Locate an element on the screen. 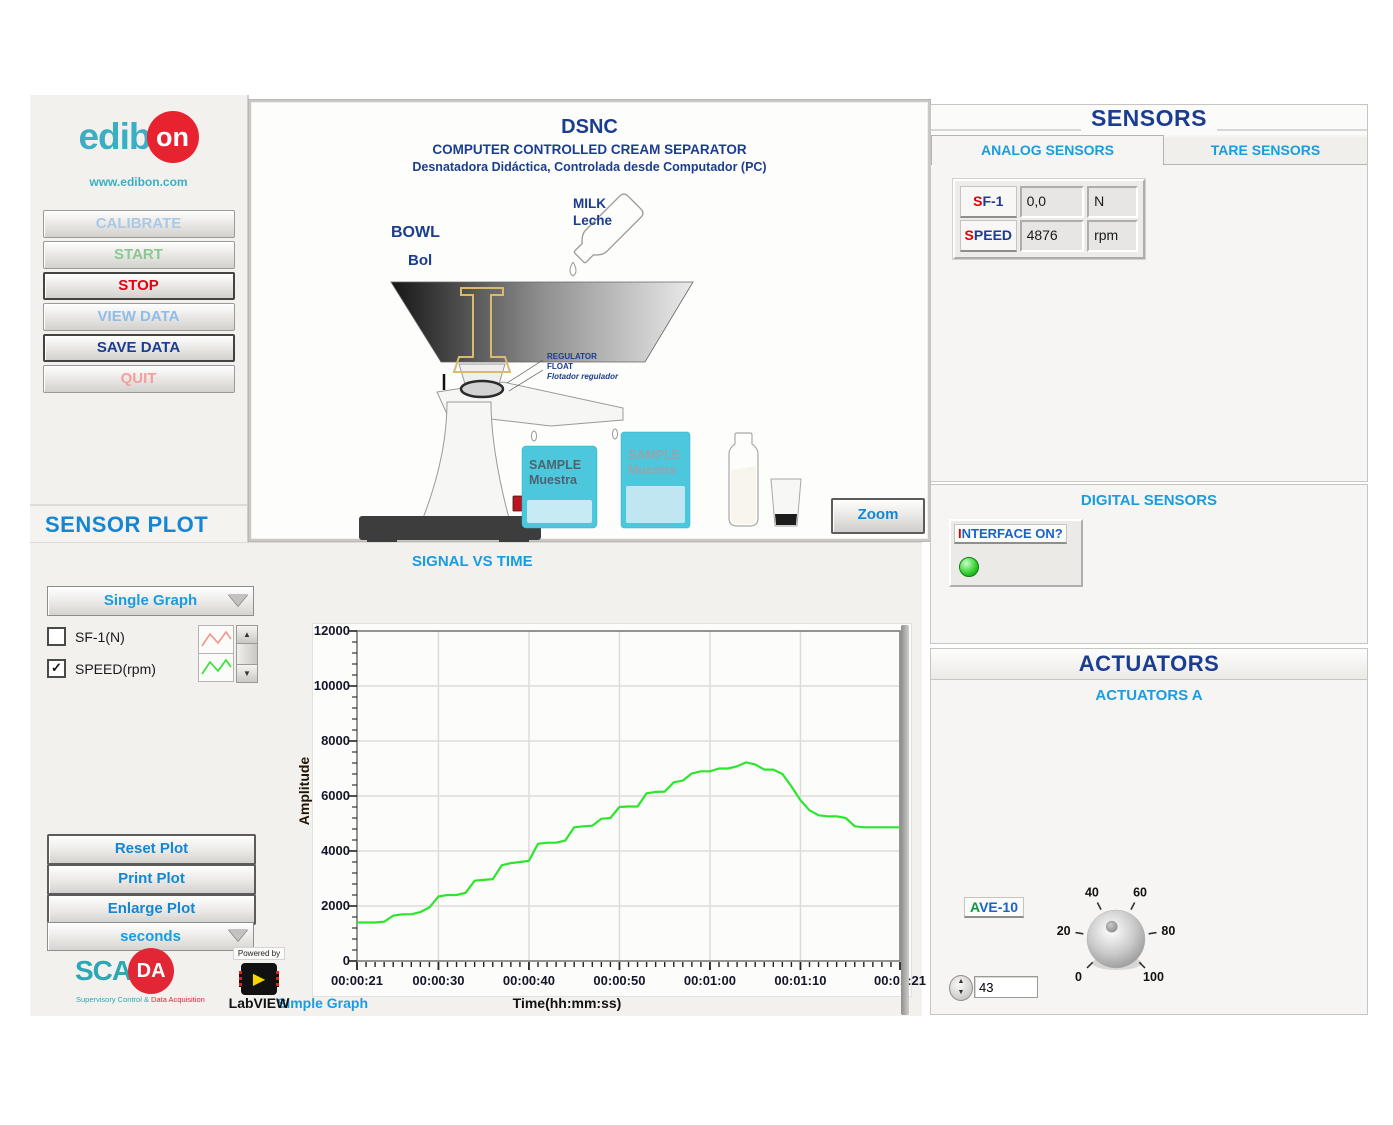 The image size is (1393, 1125). regulator-float is located at coordinates (482, 389).